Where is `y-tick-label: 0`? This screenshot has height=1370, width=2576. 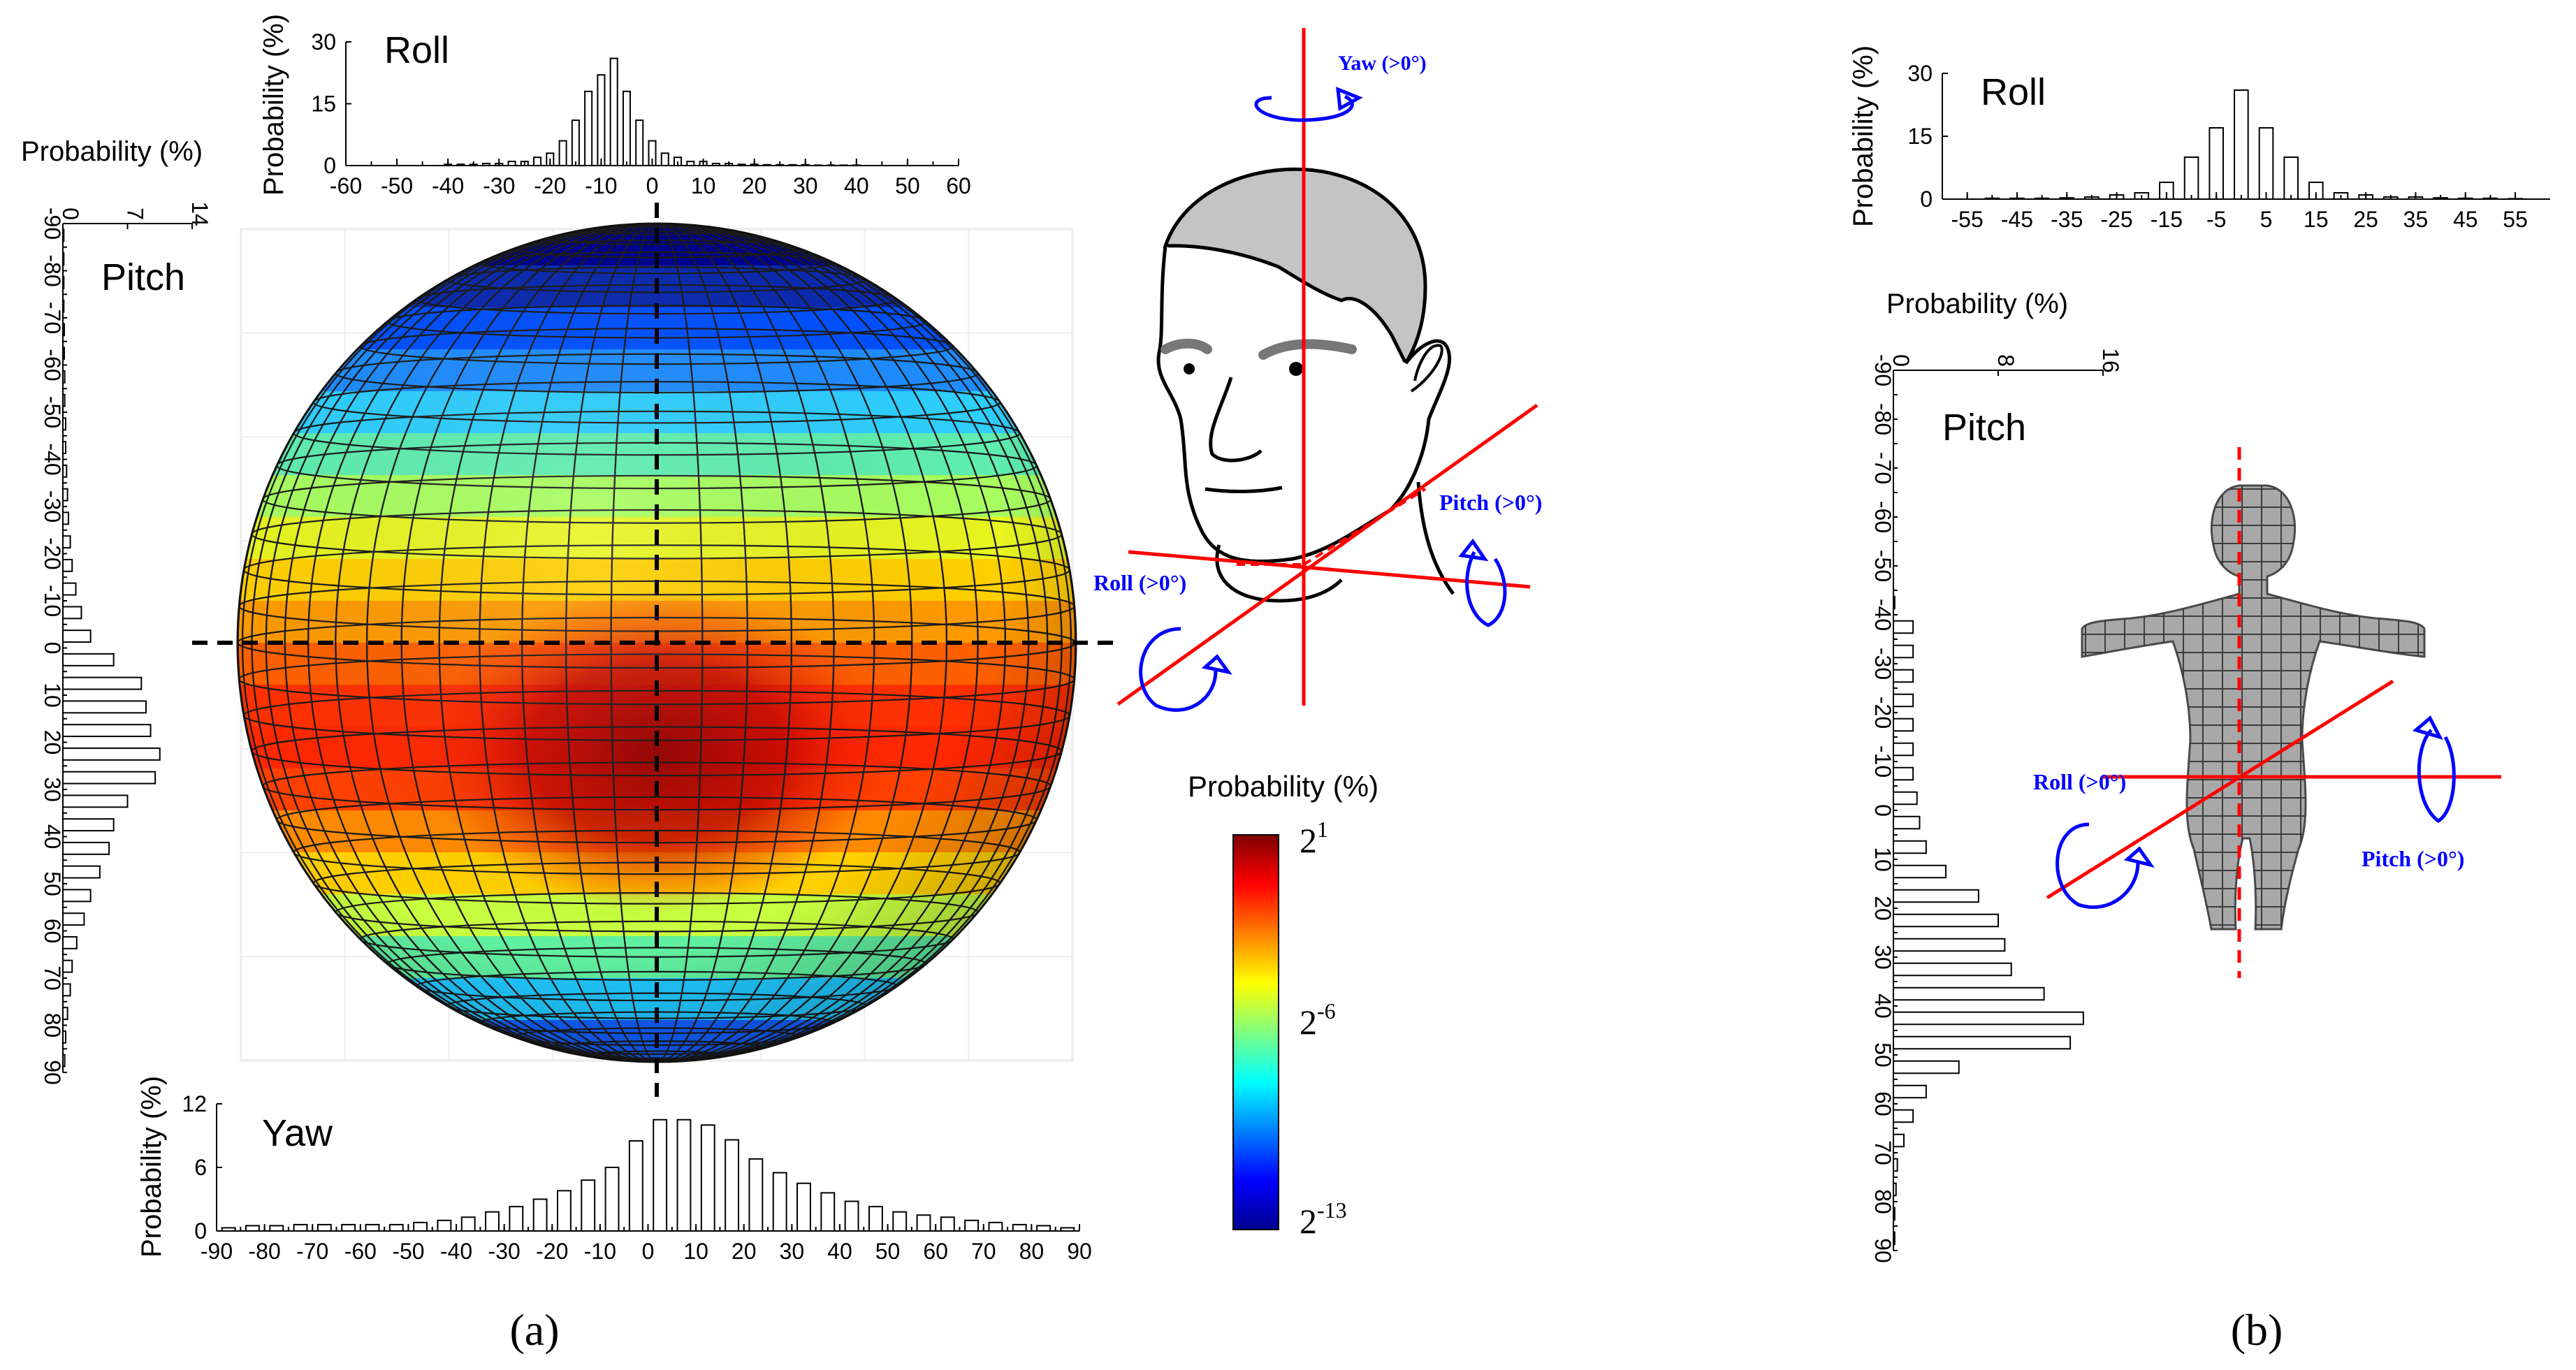 y-tick-label: 0 is located at coordinates (1926, 199).